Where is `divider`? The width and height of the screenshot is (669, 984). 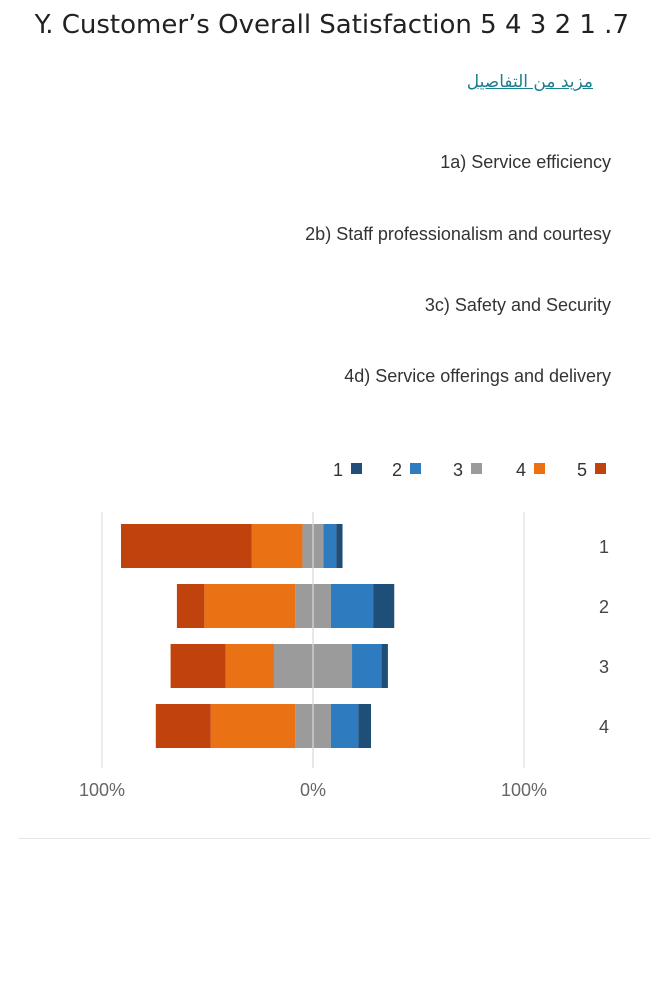 divider is located at coordinates (334, 838).